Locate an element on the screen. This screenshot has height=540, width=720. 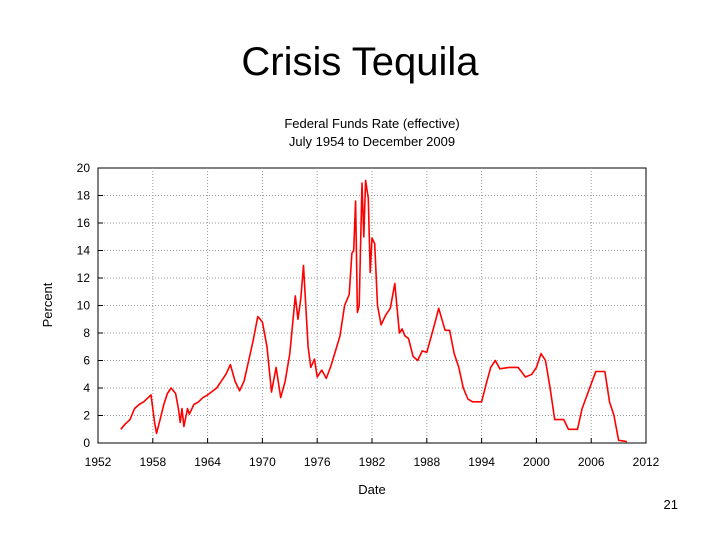
y-tick-label: 6 is located at coordinates (86, 361).